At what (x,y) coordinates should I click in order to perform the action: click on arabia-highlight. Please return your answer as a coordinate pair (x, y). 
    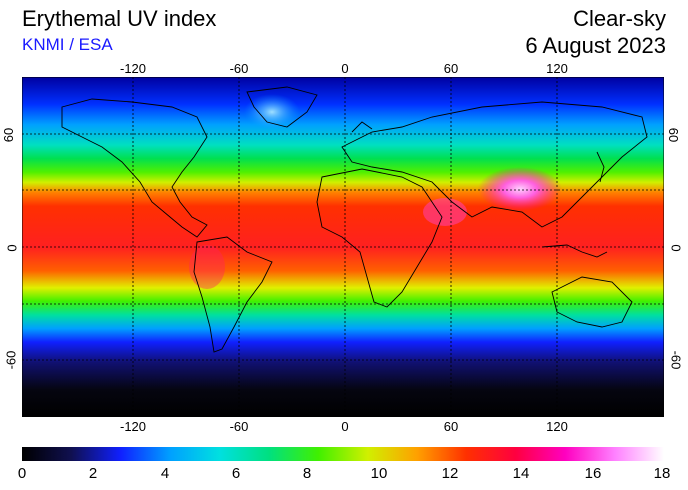
    Looking at the image, I should click on (445, 212).